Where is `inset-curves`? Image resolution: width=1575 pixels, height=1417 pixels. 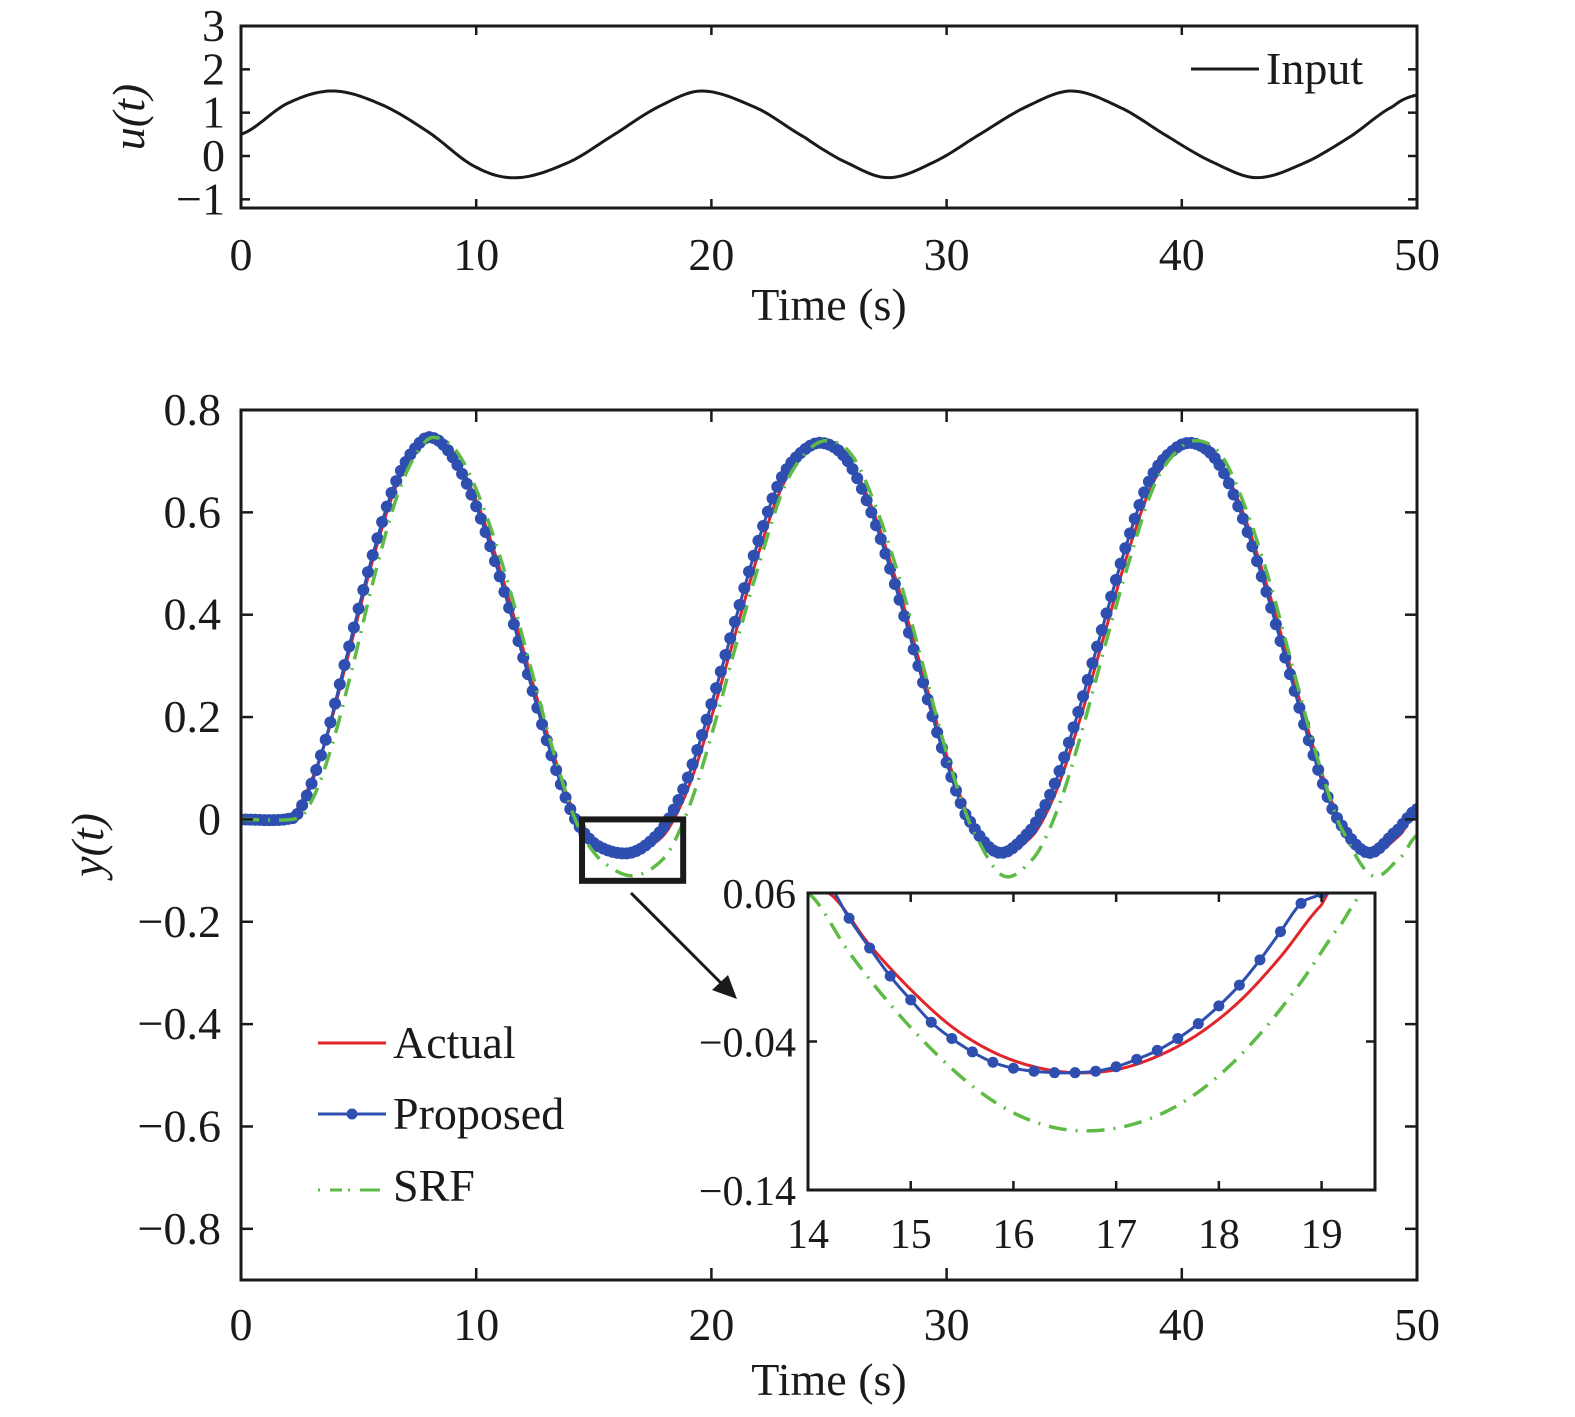 inset-curves is located at coordinates (1086, 1006).